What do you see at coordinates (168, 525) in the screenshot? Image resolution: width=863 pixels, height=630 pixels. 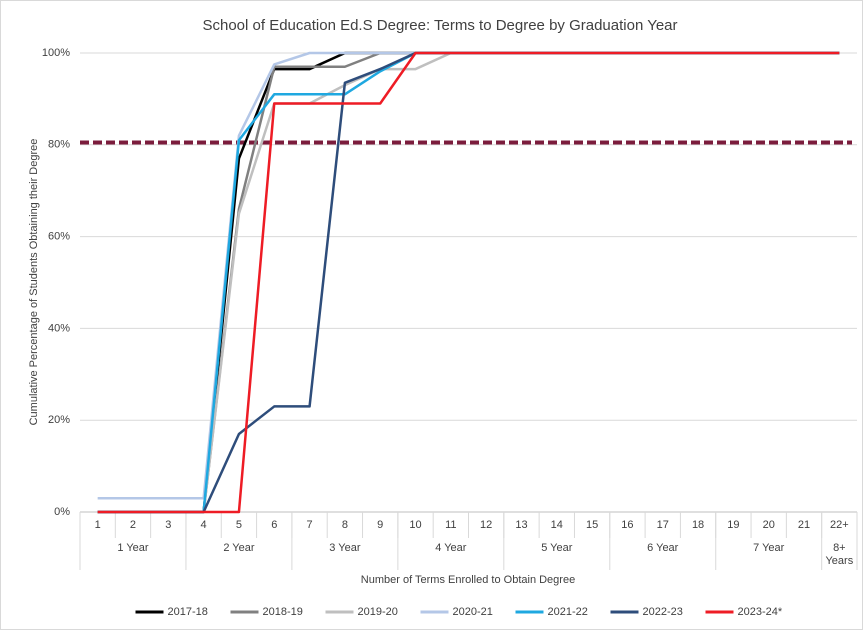 I see `x-tick-label: 3` at bounding box center [168, 525].